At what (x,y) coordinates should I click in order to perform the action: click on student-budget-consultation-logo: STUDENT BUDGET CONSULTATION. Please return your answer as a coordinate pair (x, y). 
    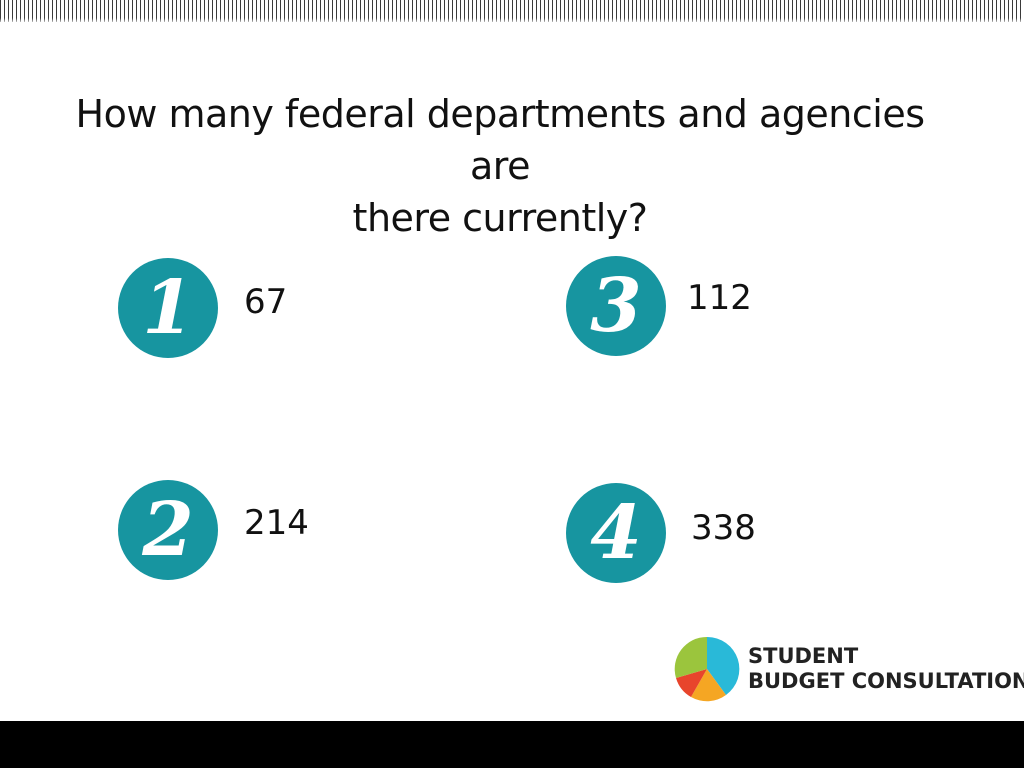
    Looking at the image, I should click on (849, 669).